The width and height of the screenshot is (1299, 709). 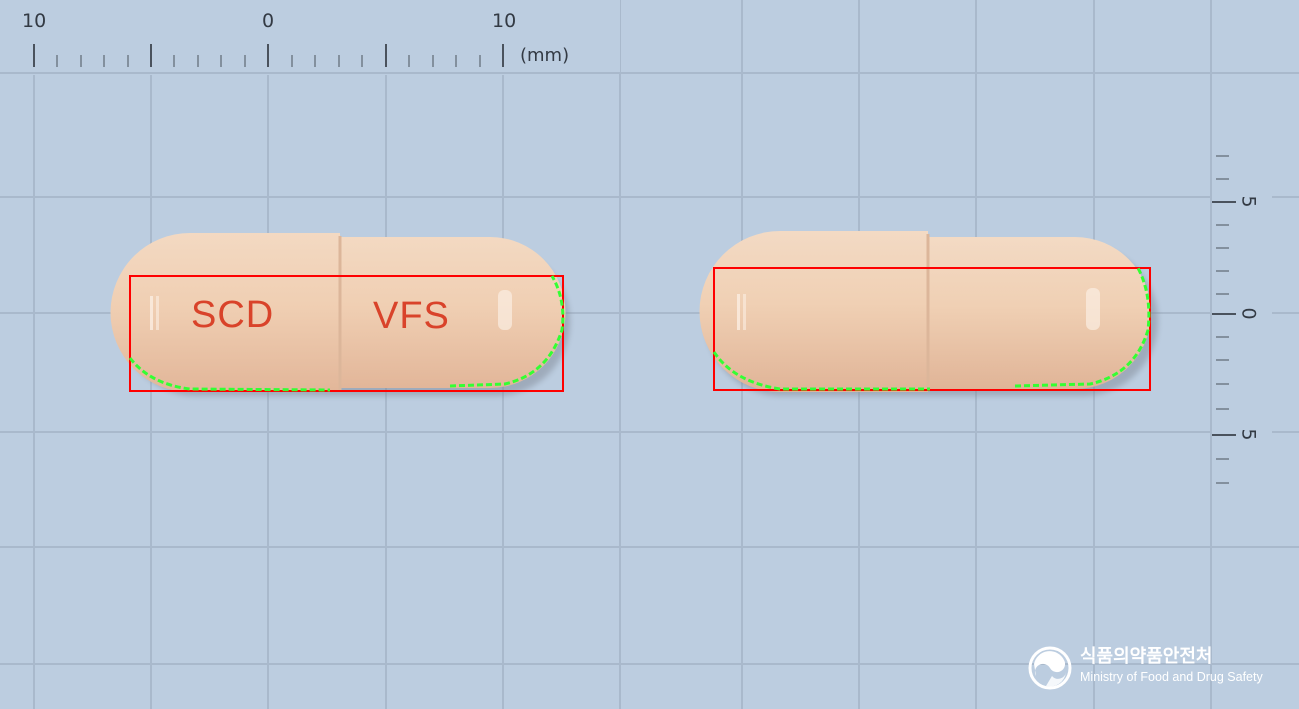 What do you see at coordinates (1248, 434) in the screenshot?
I see `vruler-label-bottom-5: 5` at bounding box center [1248, 434].